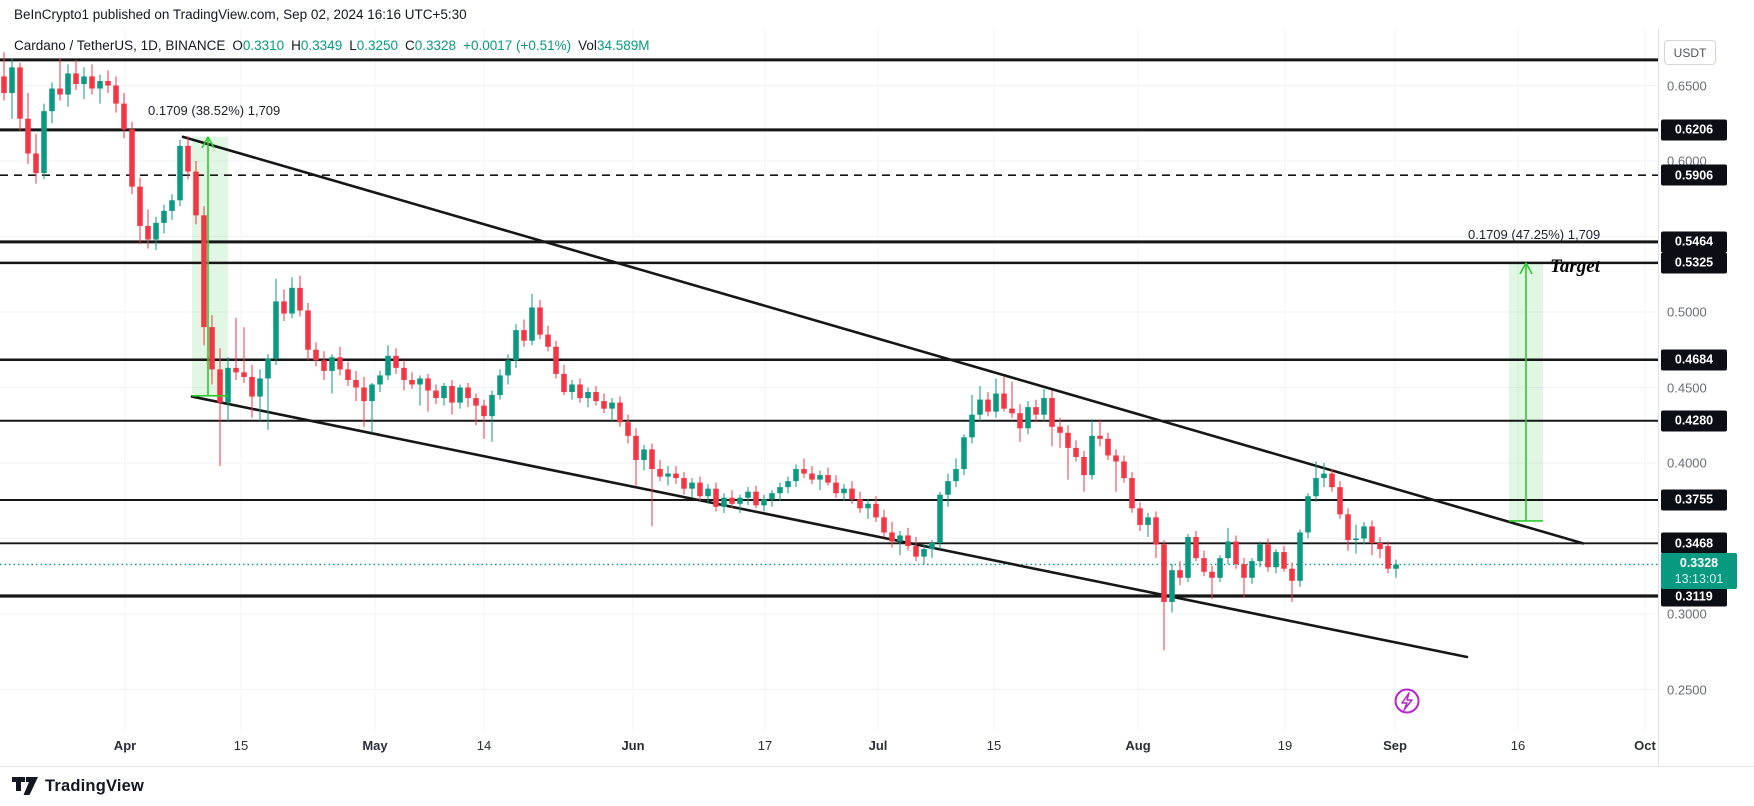 This screenshot has width=1754, height=806. What do you see at coordinates (877, 748) in the screenshot?
I see `time-scale-axis: Apr 15 May 14 Jun 17 Jul 15 Aug 19 Sep 16 Oct` at bounding box center [877, 748].